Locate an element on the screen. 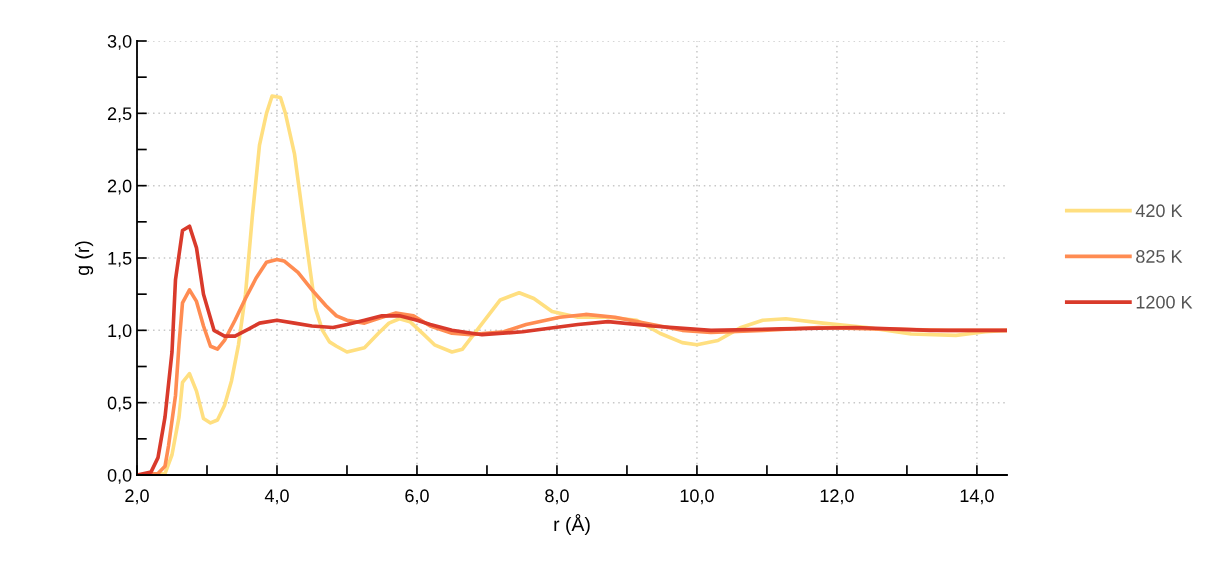 The height and width of the screenshot is (587, 1207). x-tick-label: 6,0 is located at coordinates (417, 497).